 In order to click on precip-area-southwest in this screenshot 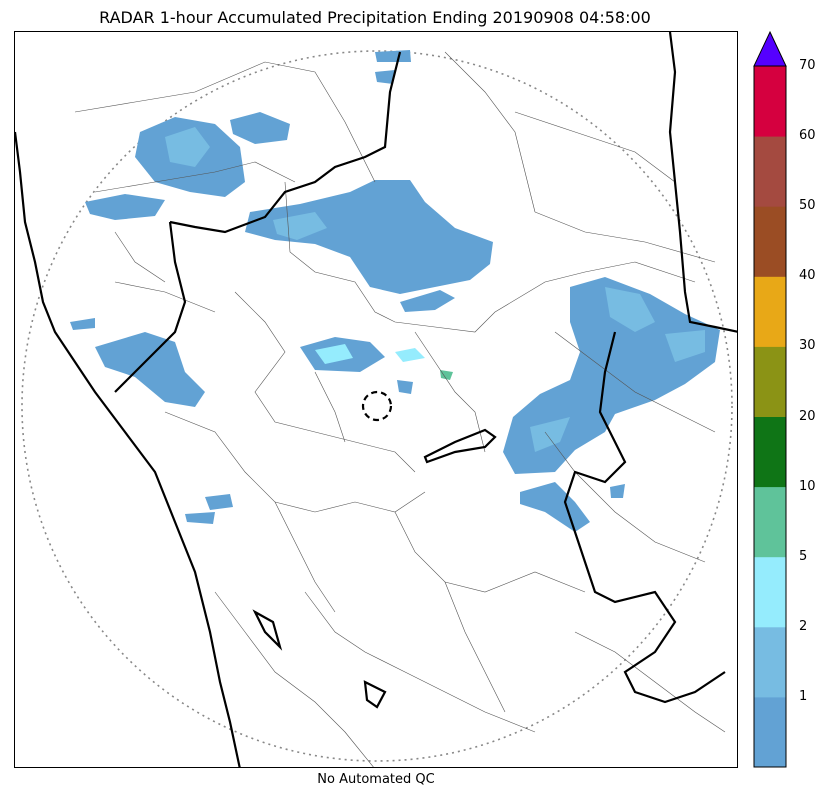, I will do `click(219, 502)`.